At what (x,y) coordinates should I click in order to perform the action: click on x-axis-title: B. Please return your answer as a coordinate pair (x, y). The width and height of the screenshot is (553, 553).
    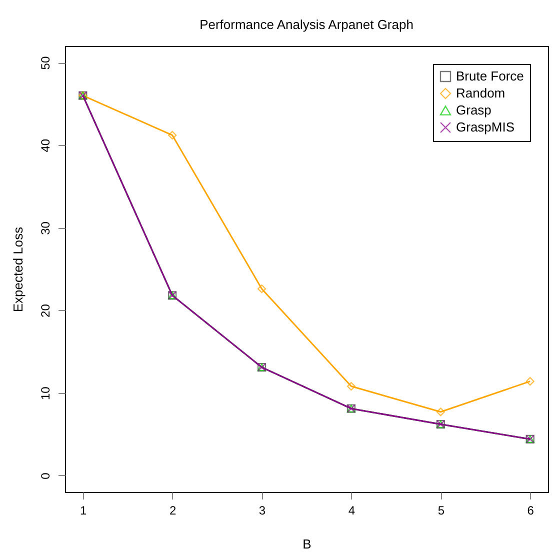
    Looking at the image, I should click on (307, 544).